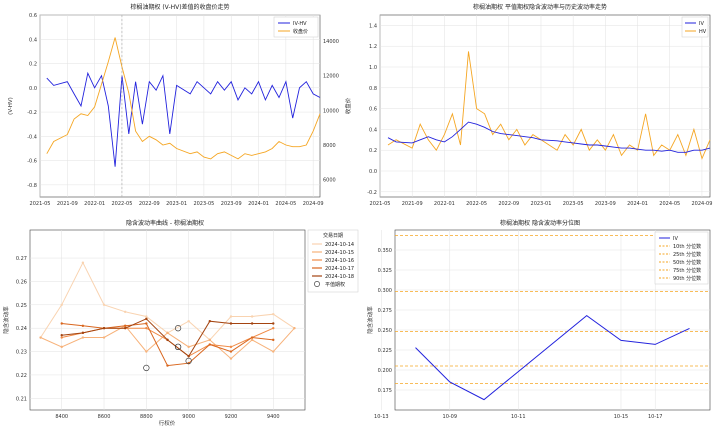  Describe the element at coordinates (313, 204) in the screenshot. I see `panel1-xtick-label: 2024-09` at that location.